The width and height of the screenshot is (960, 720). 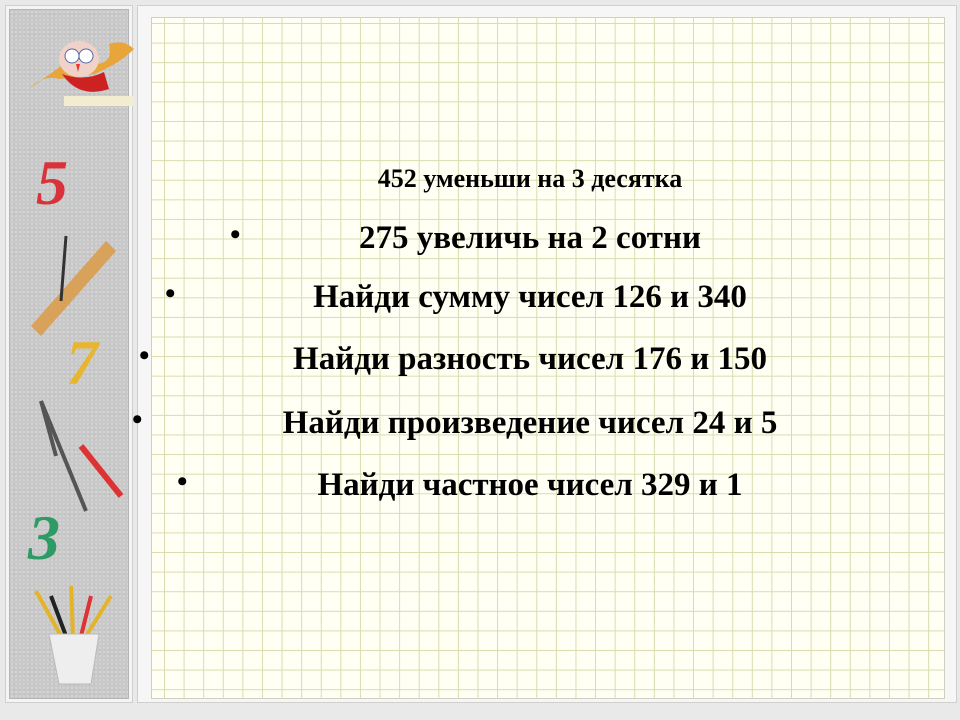 What do you see at coordinates (530, 297) in the screenshot?
I see `task-line-3: Найди сумму чисел 126 и 340` at bounding box center [530, 297].